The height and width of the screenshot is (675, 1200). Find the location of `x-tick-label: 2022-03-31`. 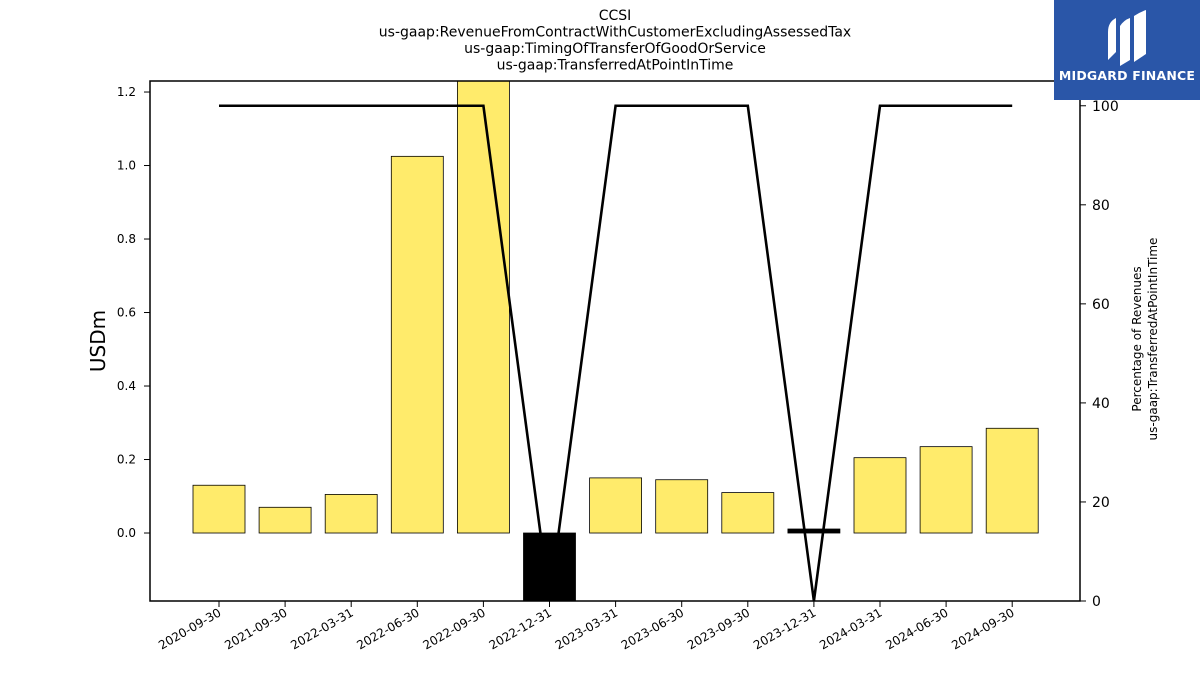

x-tick-label: 2022-03-31 is located at coordinates (321, 628).